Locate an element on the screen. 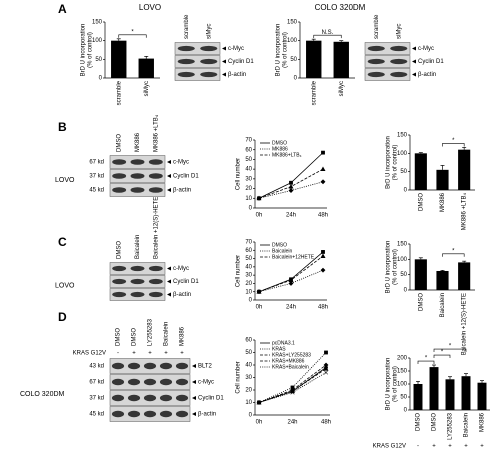  legend-label: KRAS+Baicalein is located at coordinates (290, 367).